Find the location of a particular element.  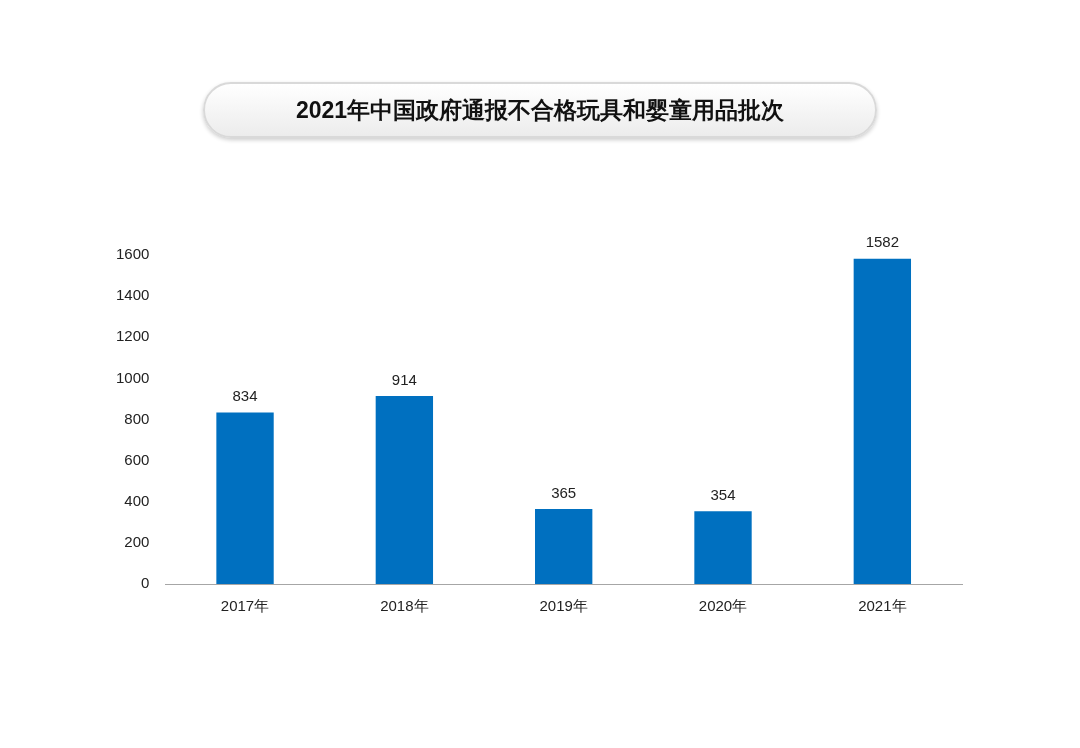

y-tick-label: 1000 is located at coordinates (132, 377).